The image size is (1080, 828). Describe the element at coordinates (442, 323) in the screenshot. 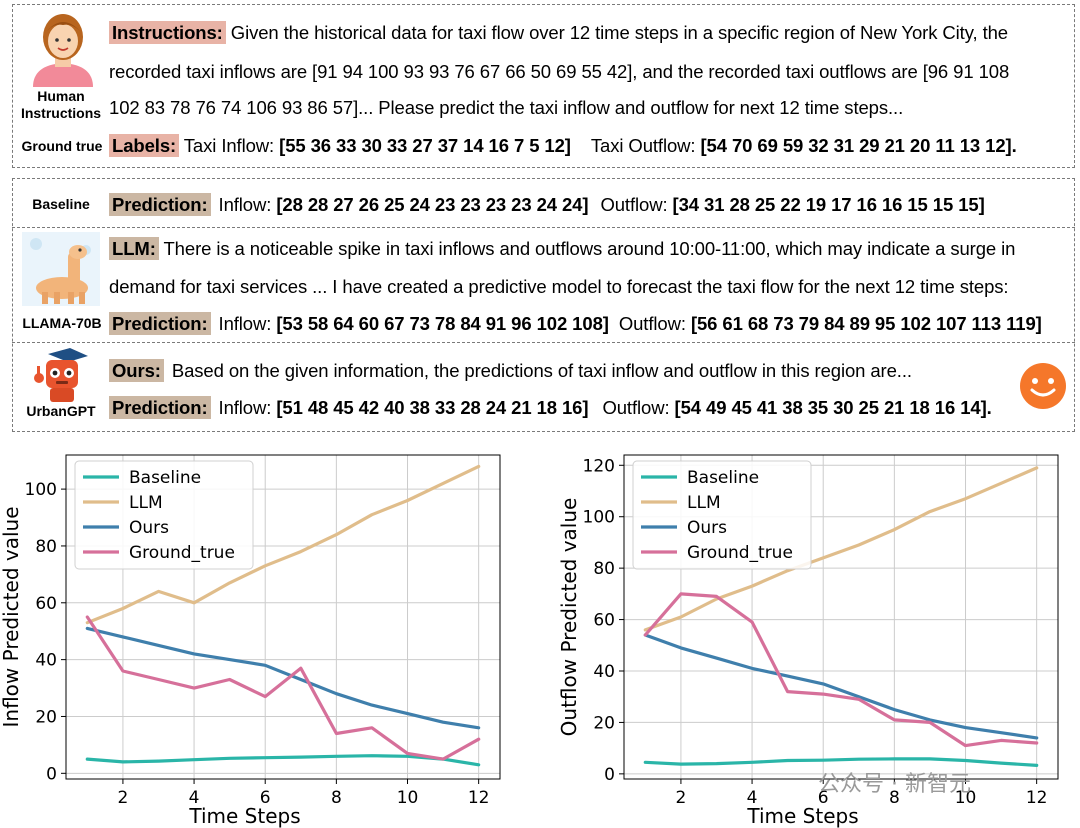

I see `llm-inflow-values: [53 58 64 60 67 73 78 84 91 96 102 108]` at that location.